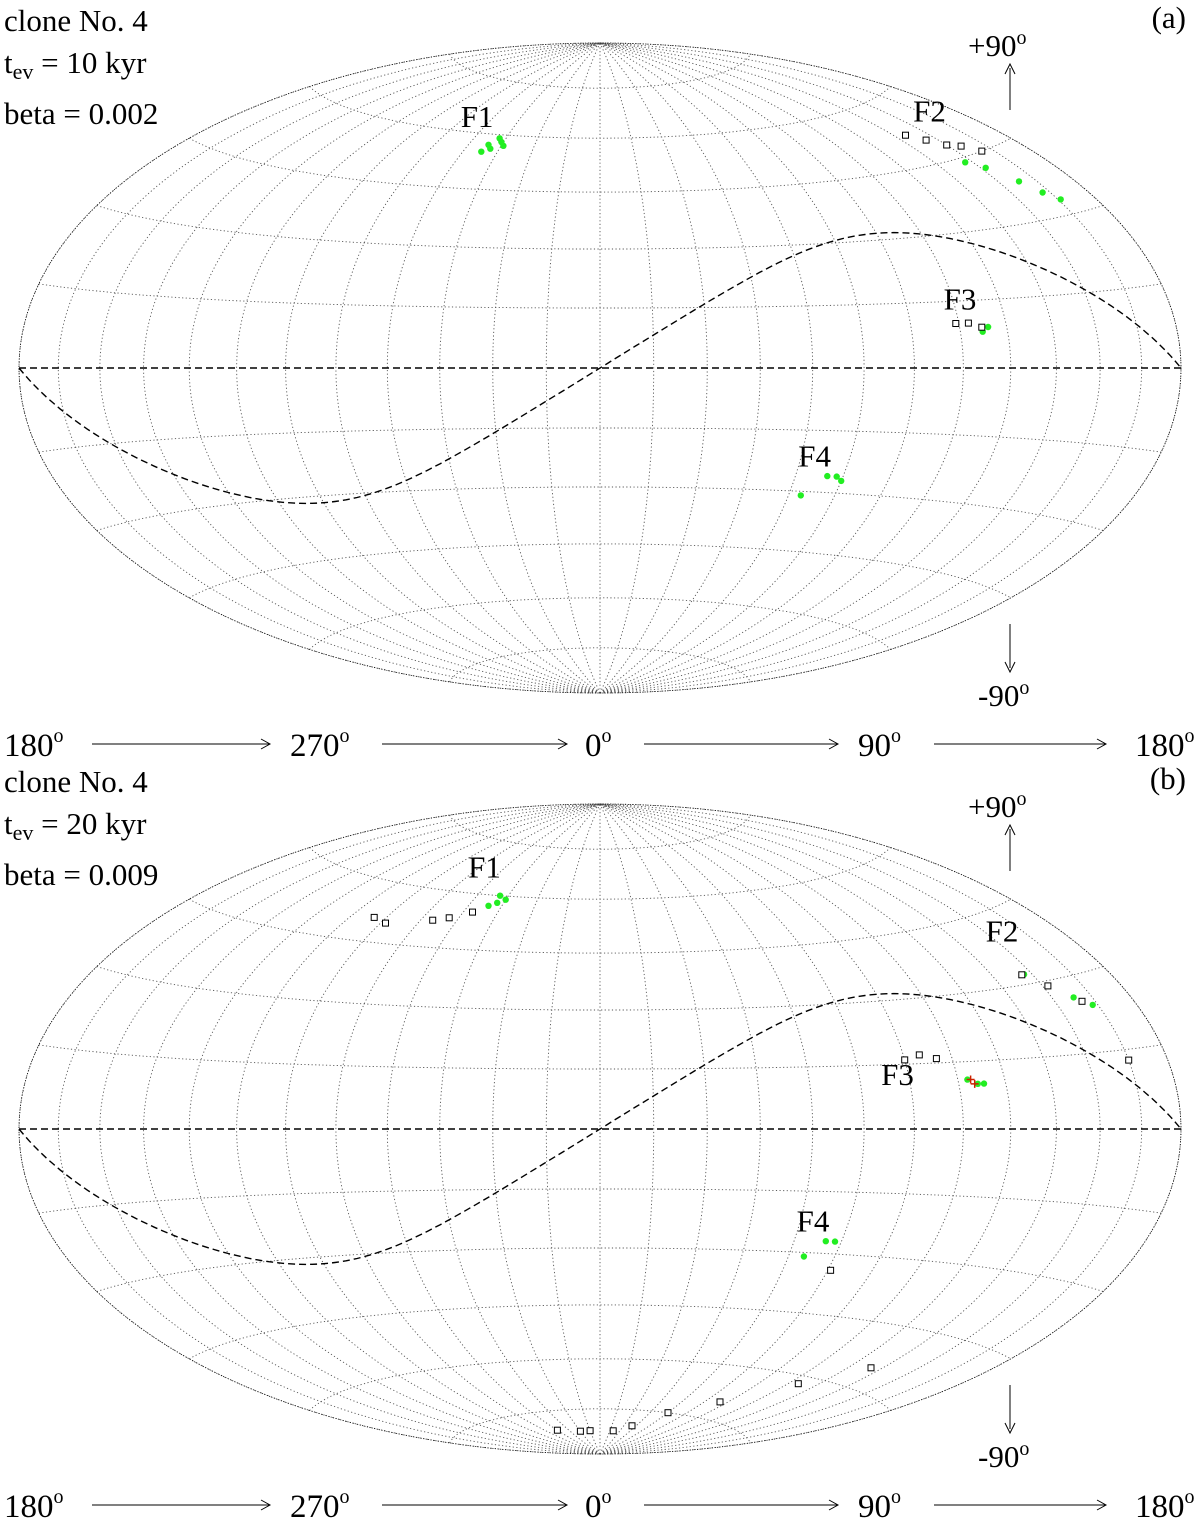 The height and width of the screenshot is (1522, 1200). Describe the element at coordinates (81, 67) in the screenshot. I see `info-block-a: clone No. 4 tev = 10 kyr beta = 0.002` at that location.